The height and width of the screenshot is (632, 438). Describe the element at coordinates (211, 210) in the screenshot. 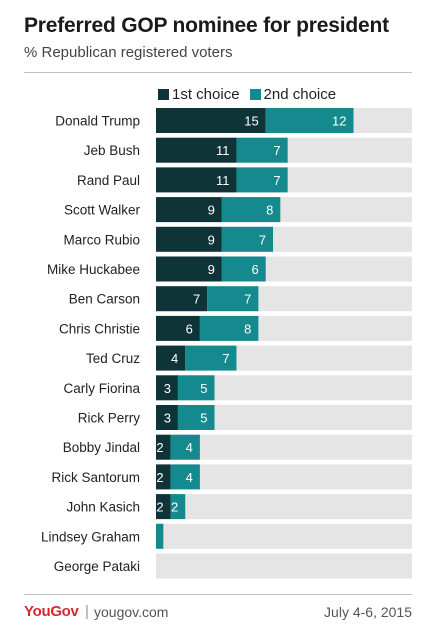

I see `data-label-first-choice-scott-walker: 9` at that location.